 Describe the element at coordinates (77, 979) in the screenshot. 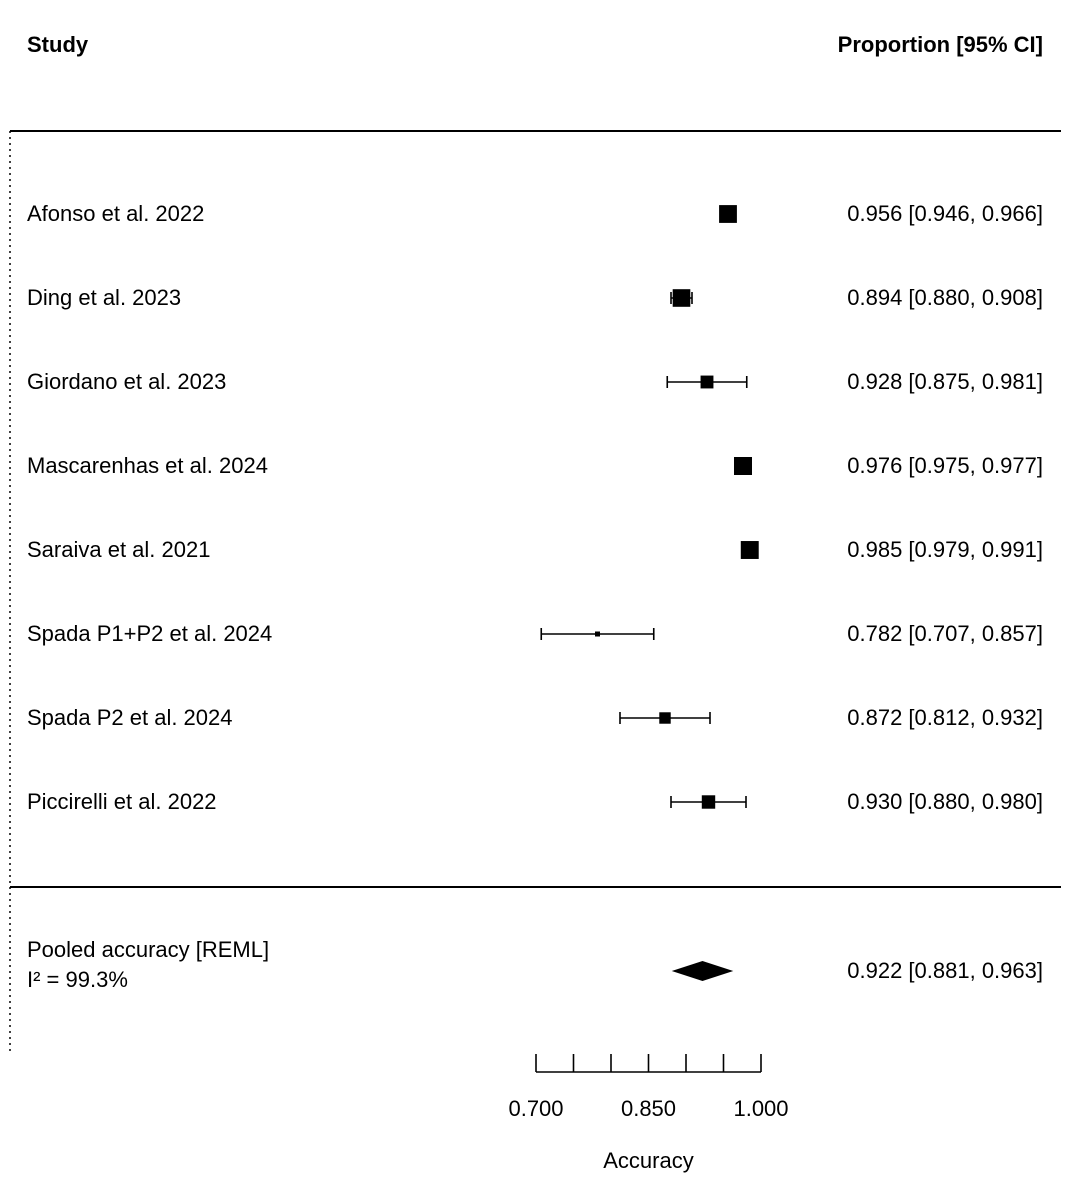

I see `heterogeneity-label: I² = 99.3%` at that location.